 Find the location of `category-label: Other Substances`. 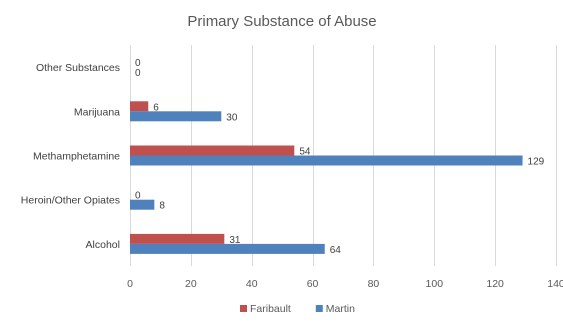

category-label: Other Substances is located at coordinates (78, 68).